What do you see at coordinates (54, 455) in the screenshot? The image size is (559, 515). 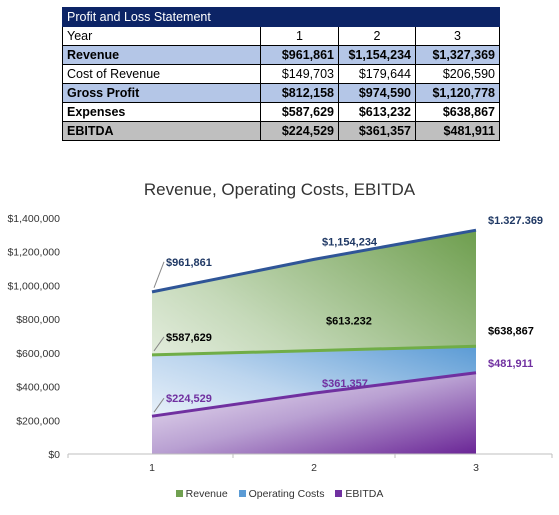 I see `y-tick-label: $0` at bounding box center [54, 455].